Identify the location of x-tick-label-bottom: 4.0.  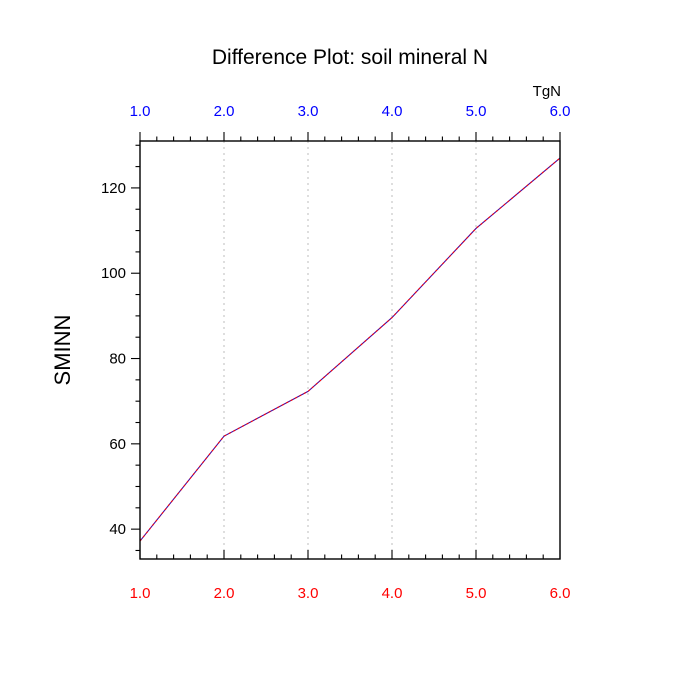
(392, 593).